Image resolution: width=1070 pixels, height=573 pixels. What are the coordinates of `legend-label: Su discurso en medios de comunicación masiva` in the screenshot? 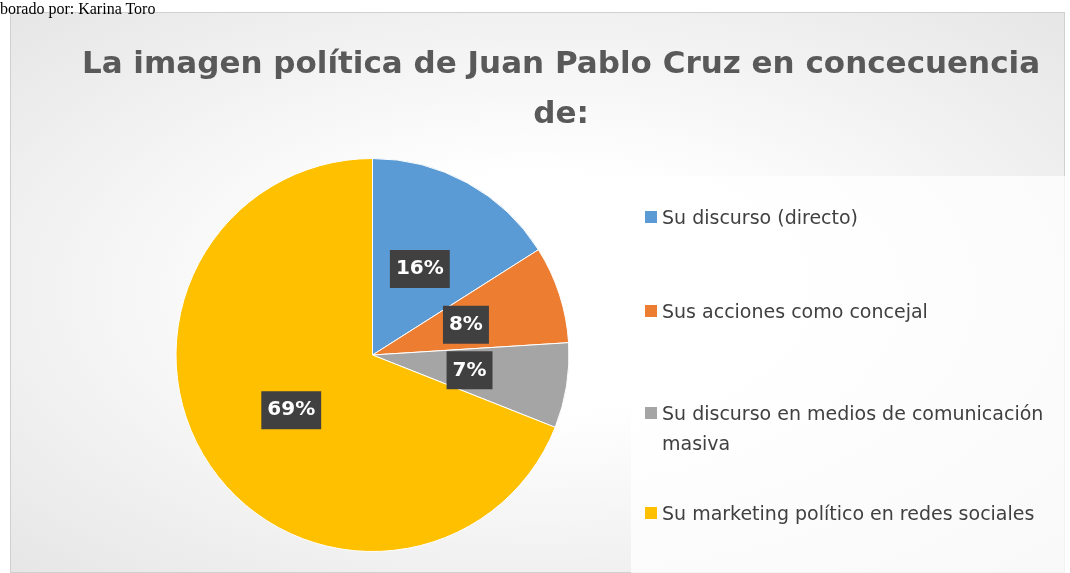 It's located at (853, 428).